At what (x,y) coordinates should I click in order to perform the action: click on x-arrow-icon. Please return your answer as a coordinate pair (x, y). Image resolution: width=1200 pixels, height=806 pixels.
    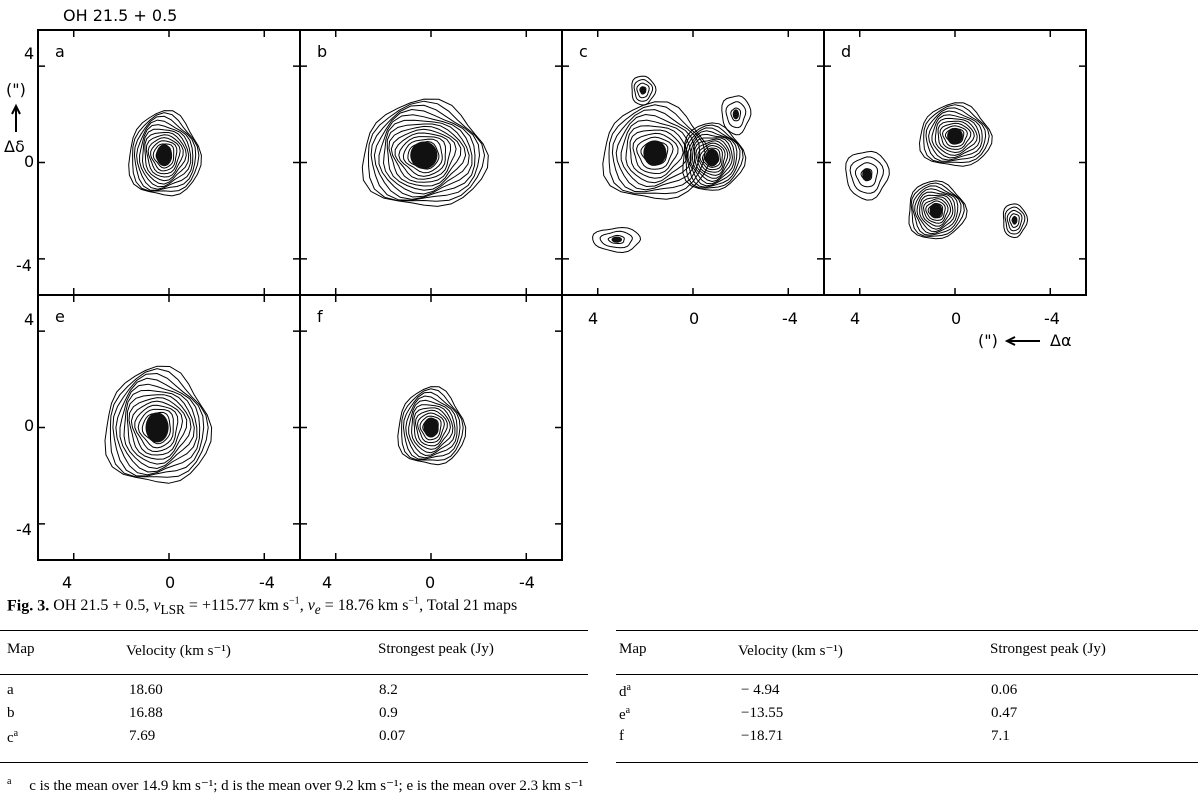
    Looking at the image, I should click on (1022, 341).